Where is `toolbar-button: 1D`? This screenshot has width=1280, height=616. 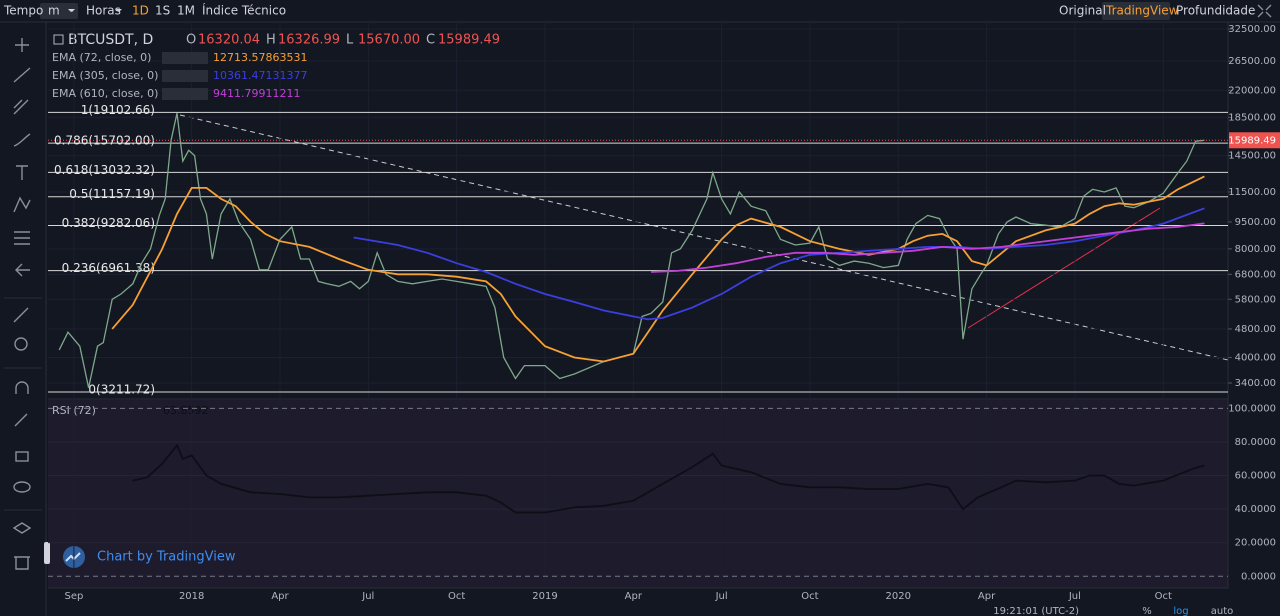 toolbar-button: 1D is located at coordinates (140, 11).